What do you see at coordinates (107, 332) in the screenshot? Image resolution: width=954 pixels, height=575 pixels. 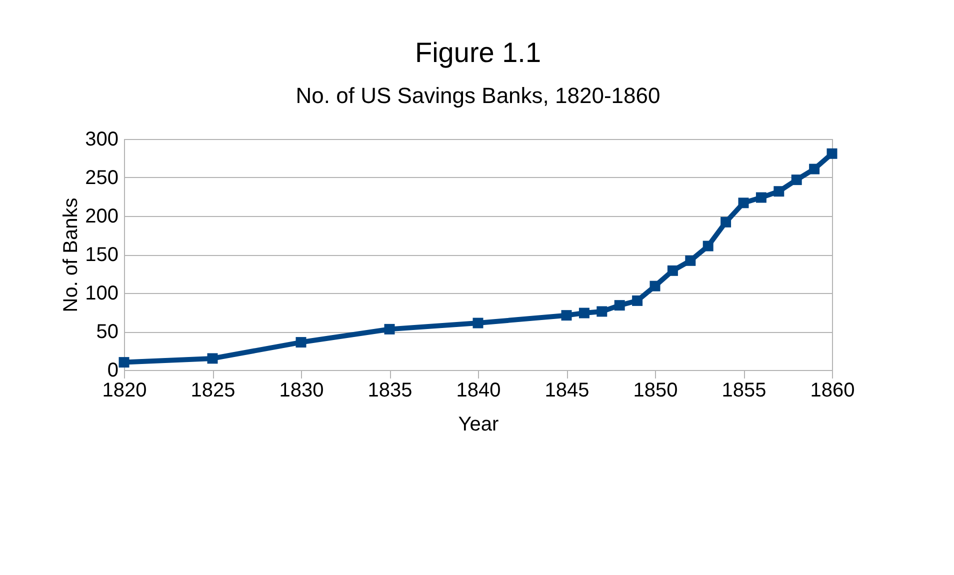 I see `y-tick-label: 50` at bounding box center [107, 332].